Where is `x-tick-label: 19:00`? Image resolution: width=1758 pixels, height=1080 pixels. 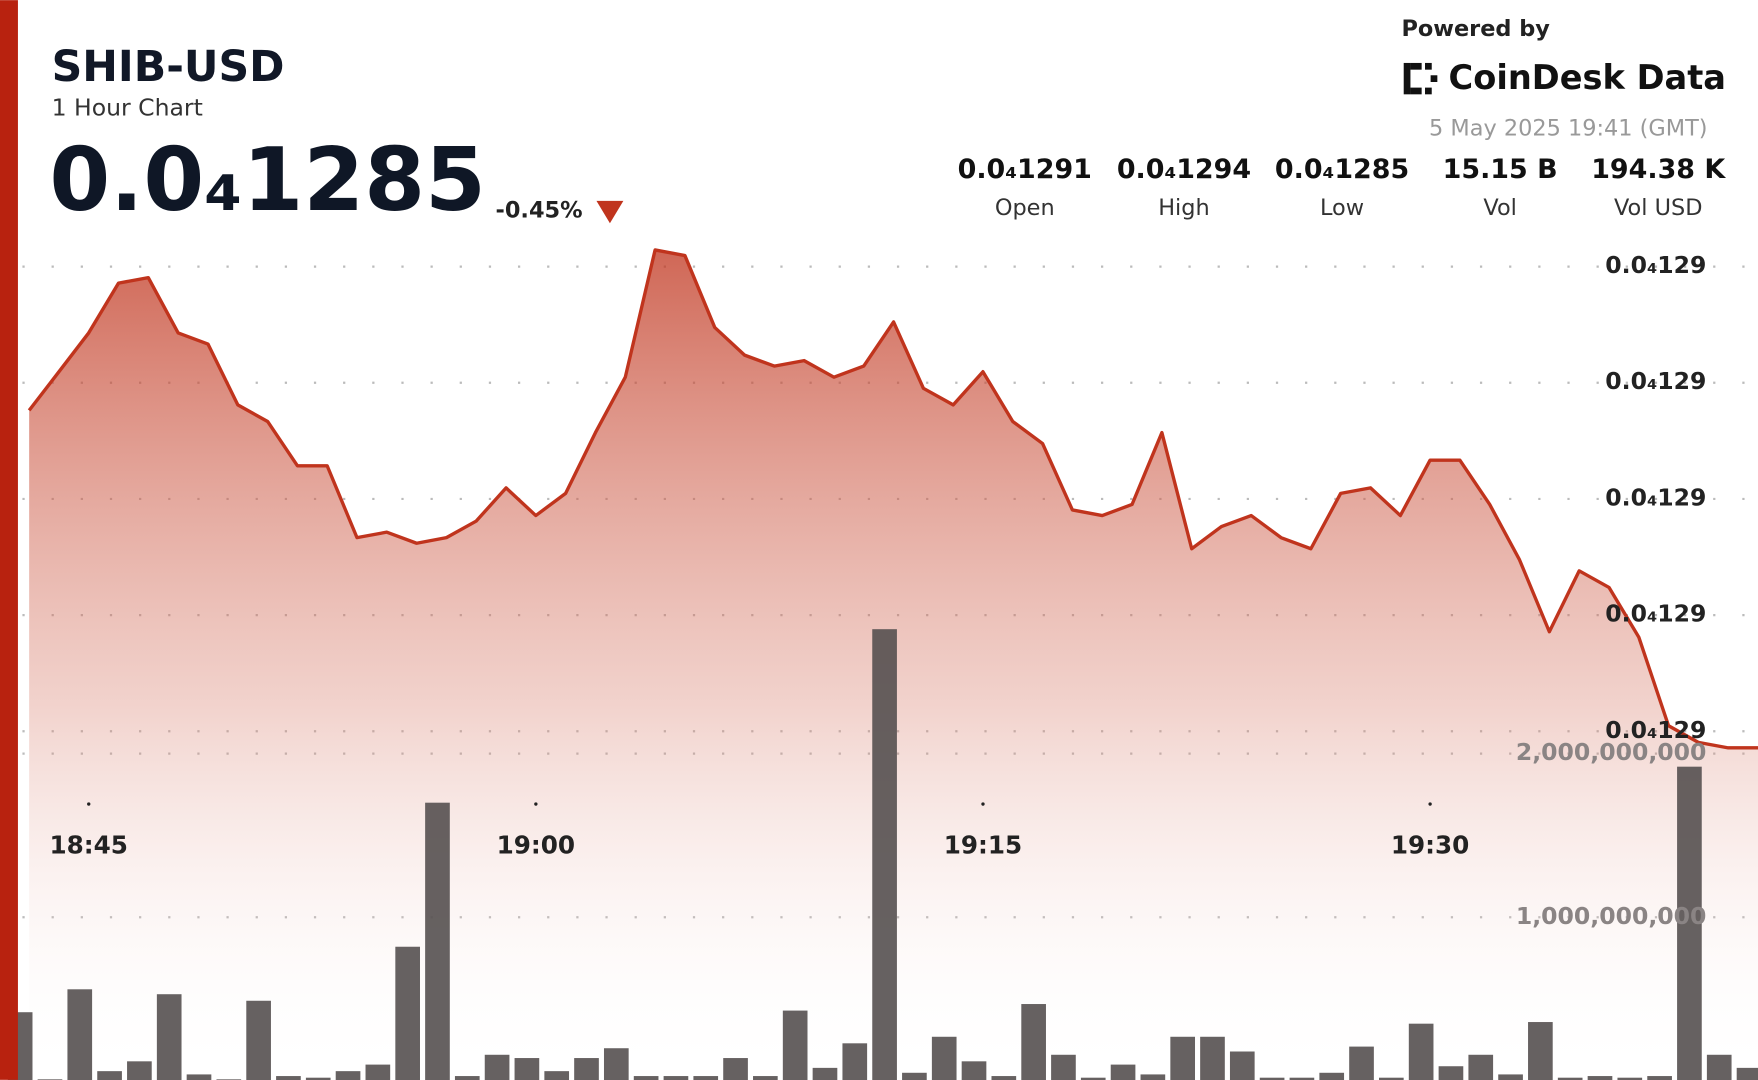
x-tick-label: 19:00 is located at coordinates (536, 845).